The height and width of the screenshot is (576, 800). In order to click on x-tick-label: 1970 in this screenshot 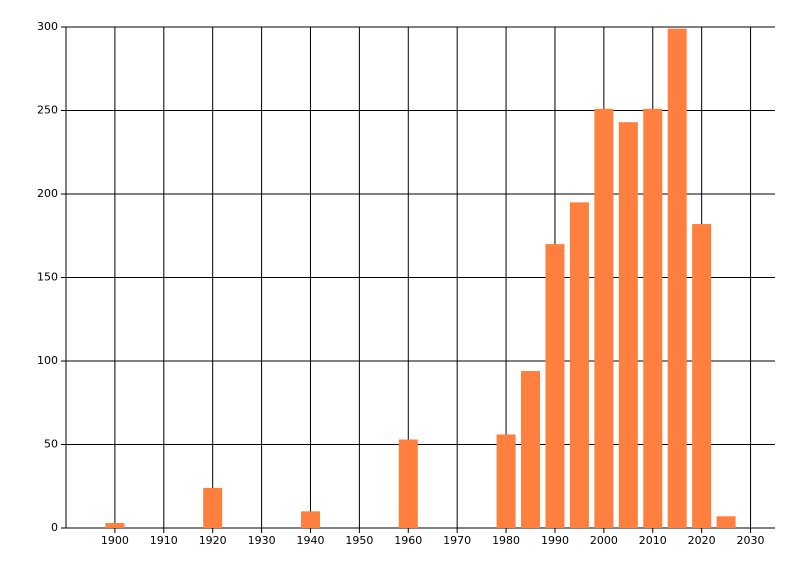, I will do `click(457, 540)`.